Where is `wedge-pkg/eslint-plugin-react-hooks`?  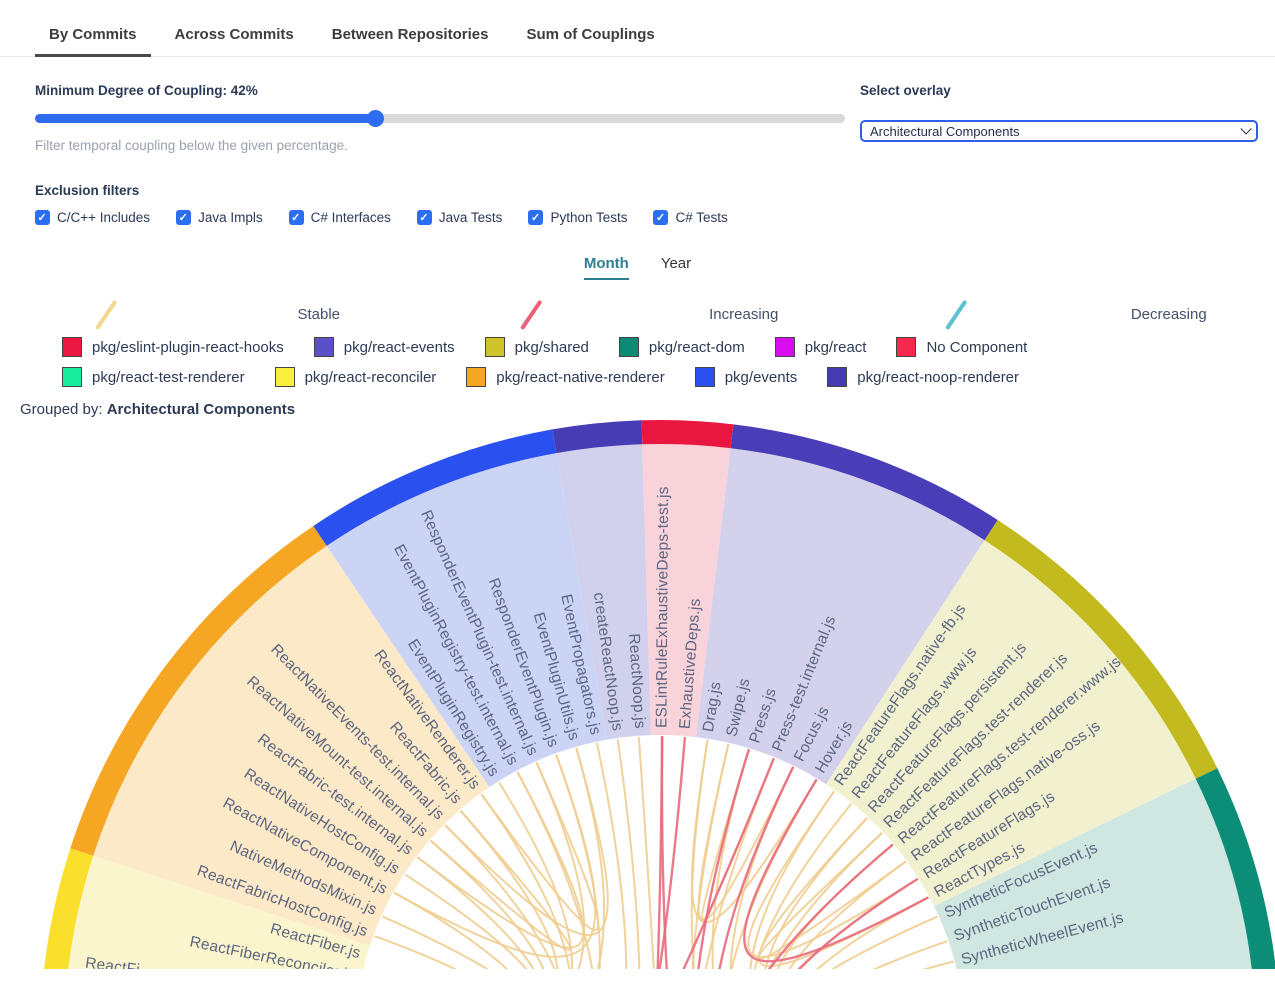
wedge-pkg/eslint-plugin-react-hooks is located at coordinates (686, 591).